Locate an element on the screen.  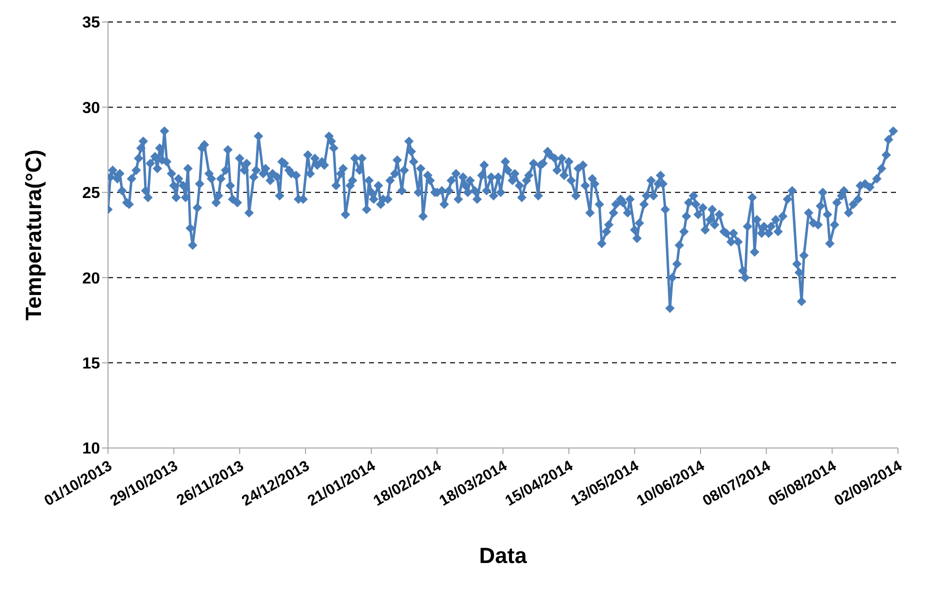
y-tick-label: 35 is located at coordinates (91, 23).